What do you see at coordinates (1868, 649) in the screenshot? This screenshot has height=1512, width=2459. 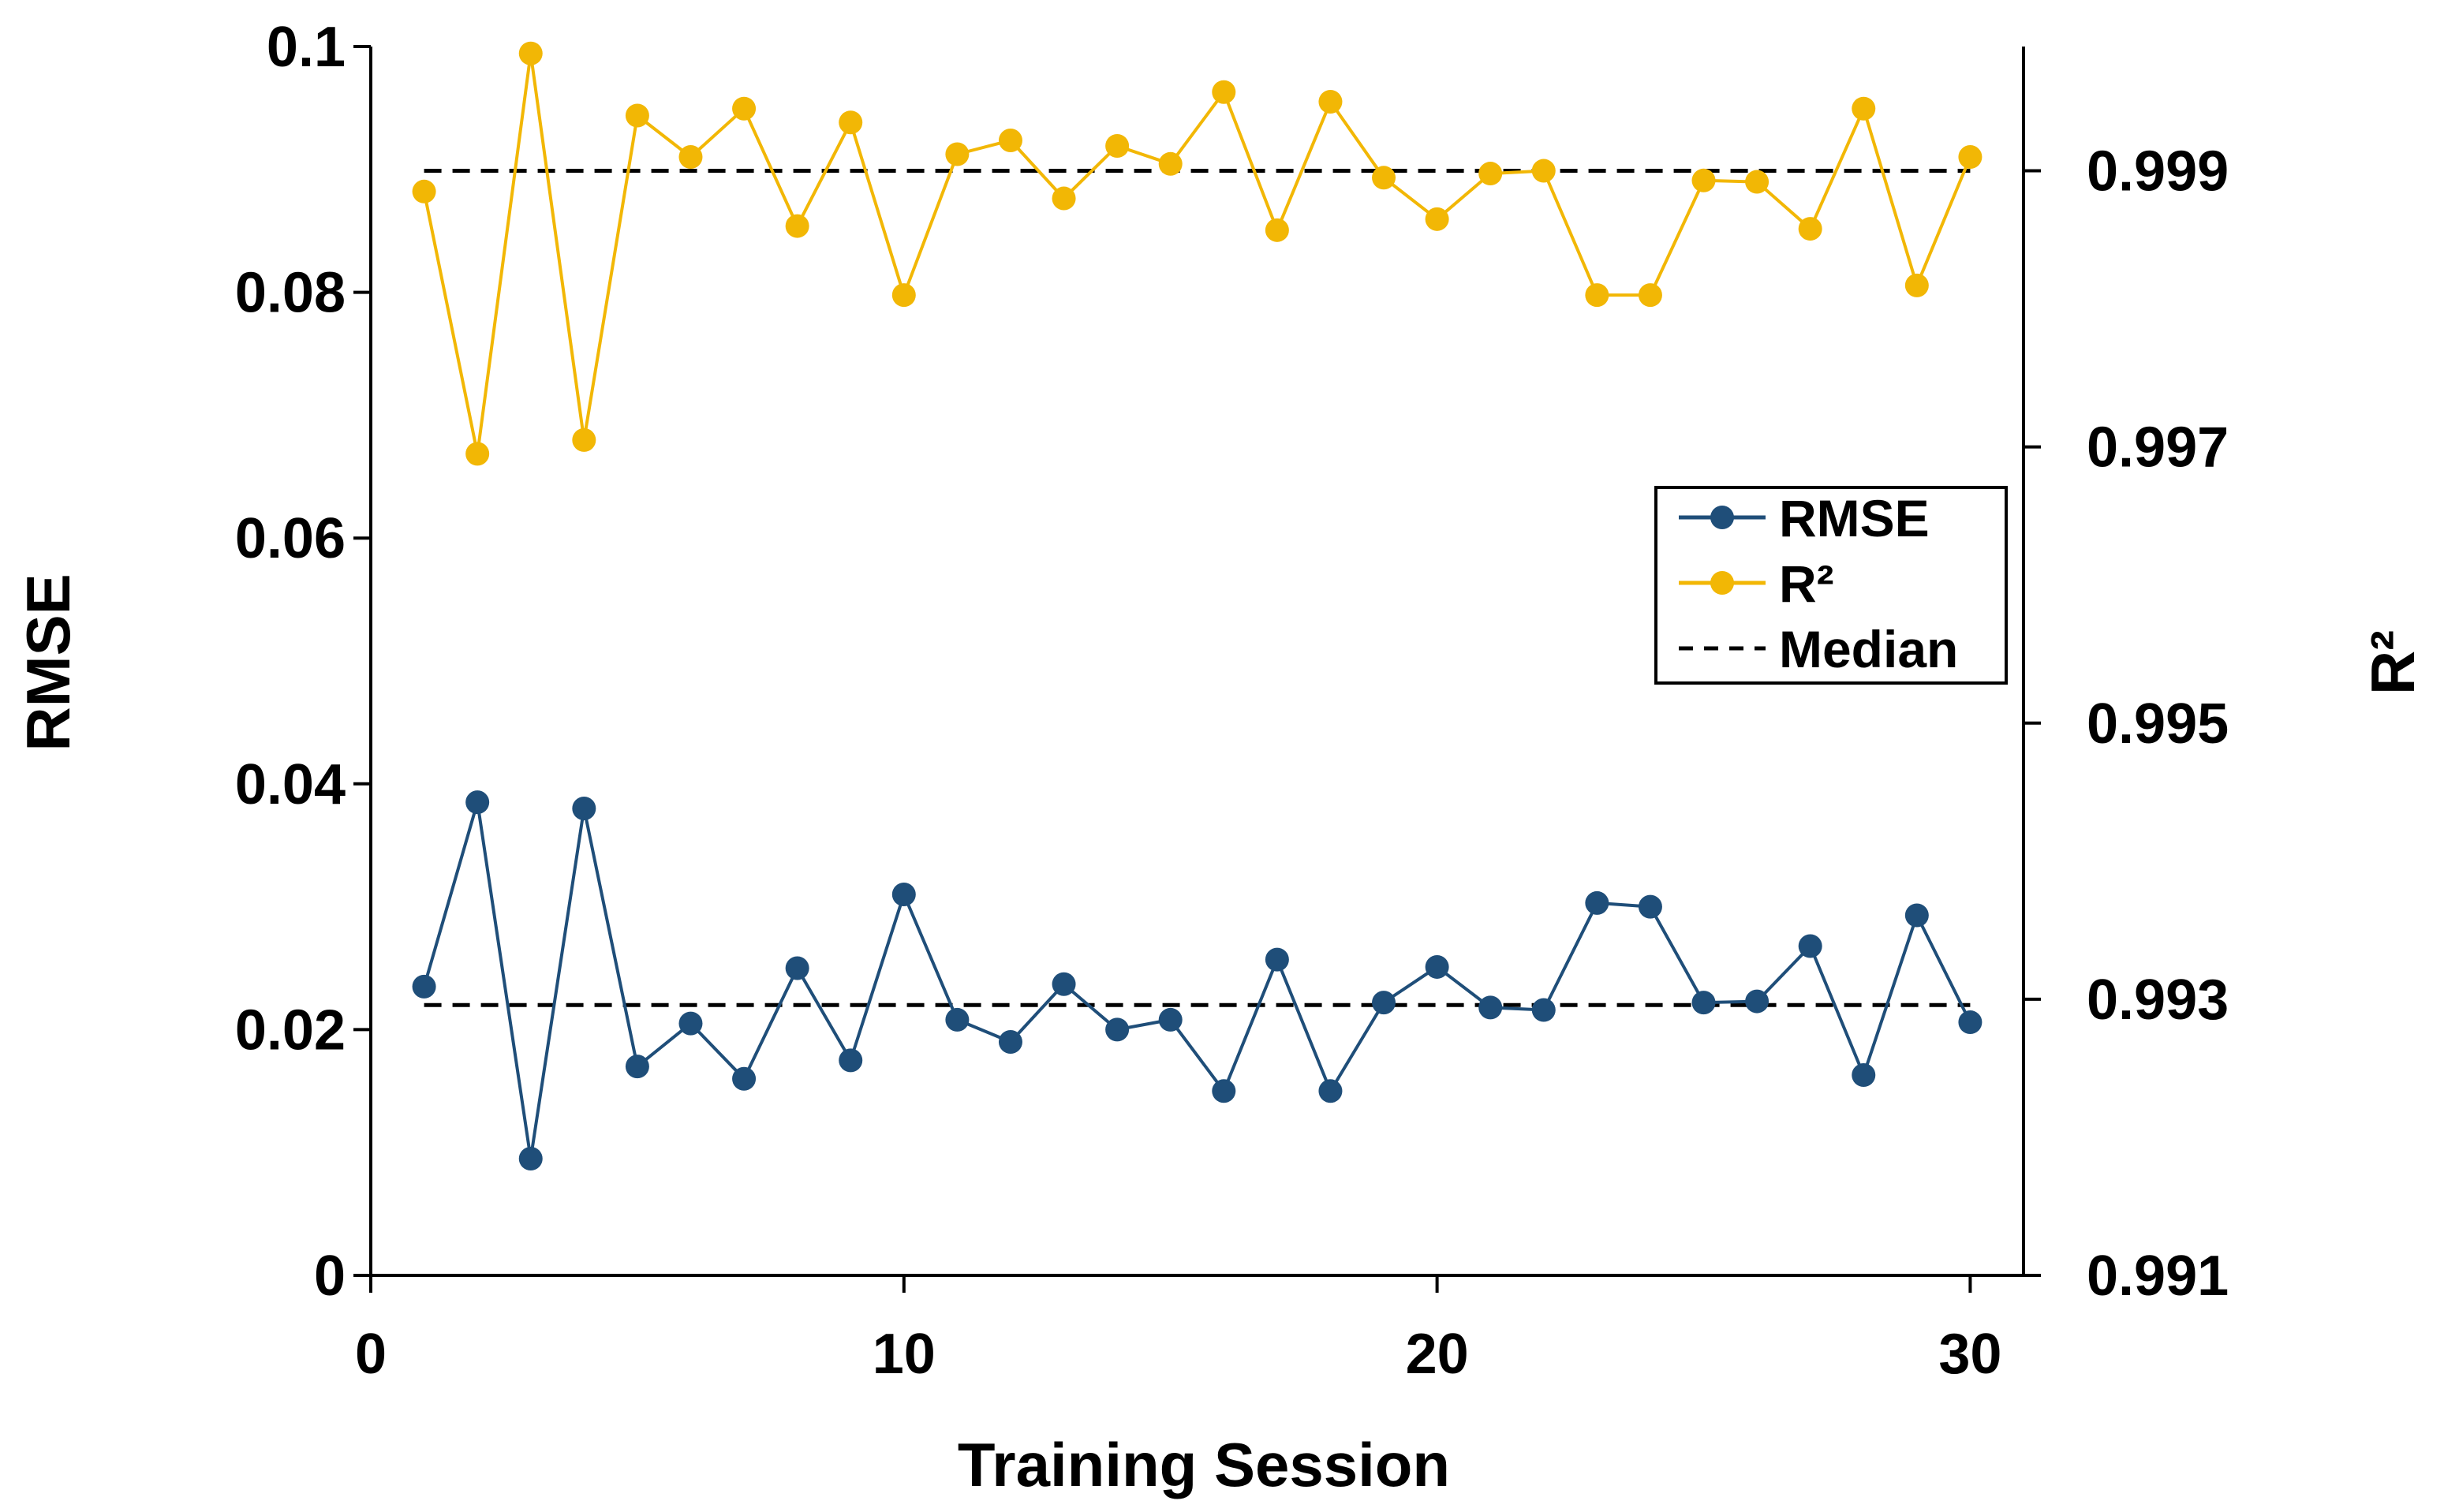 I see `legend-median-label: Median` at bounding box center [1868, 649].